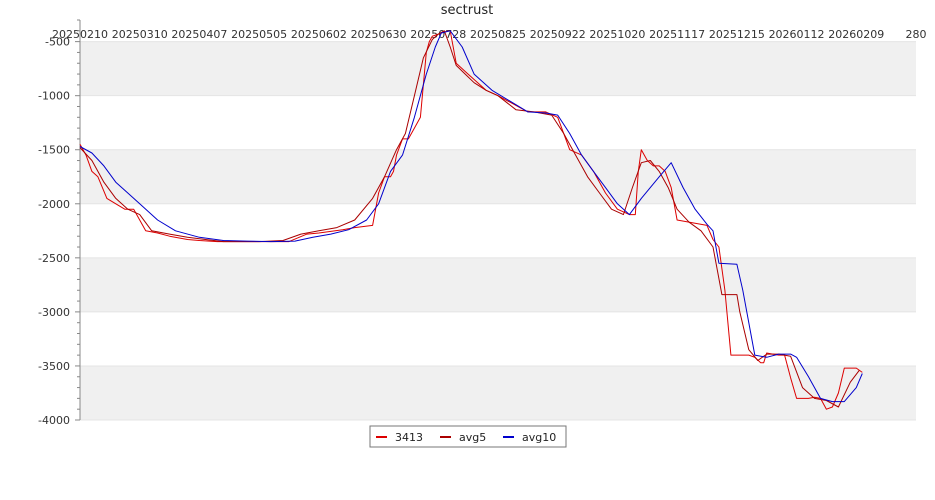  What do you see at coordinates (54, 420) in the screenshot?
I see `y-tick-label: -4000` at bounding box center [54, 420].